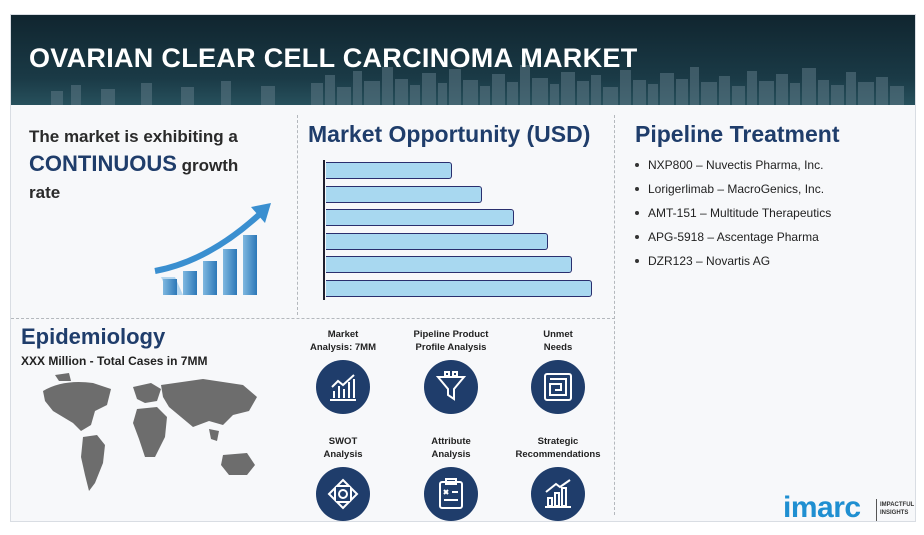  I want to click on chart-axis-line, so click(324, 230).